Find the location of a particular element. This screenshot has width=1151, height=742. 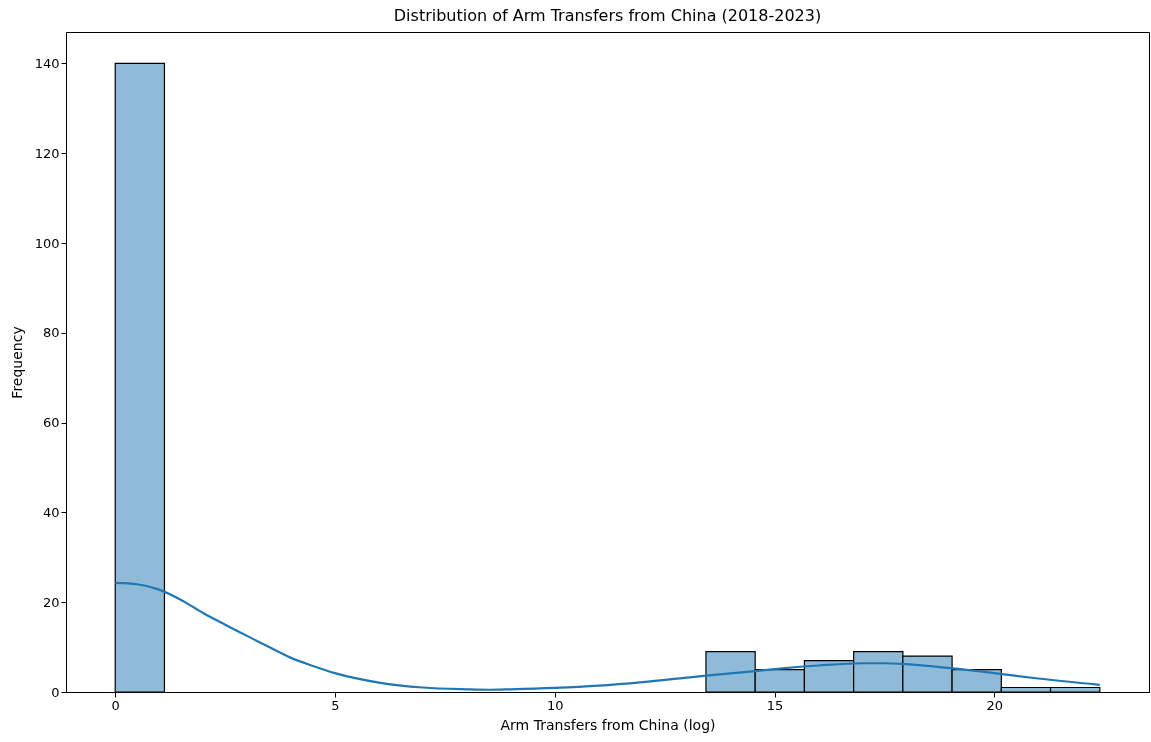

y-tick-label: 0 is located at coordinates (55, 692).